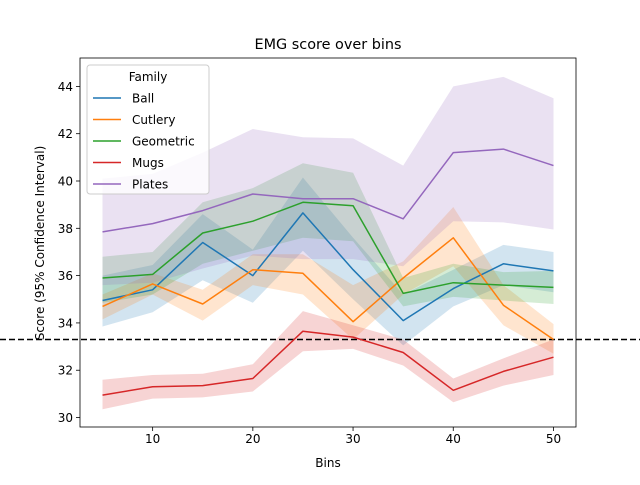 The image size is (640, 485). I want to click on x-tick-label: 50, so click(553, 439).